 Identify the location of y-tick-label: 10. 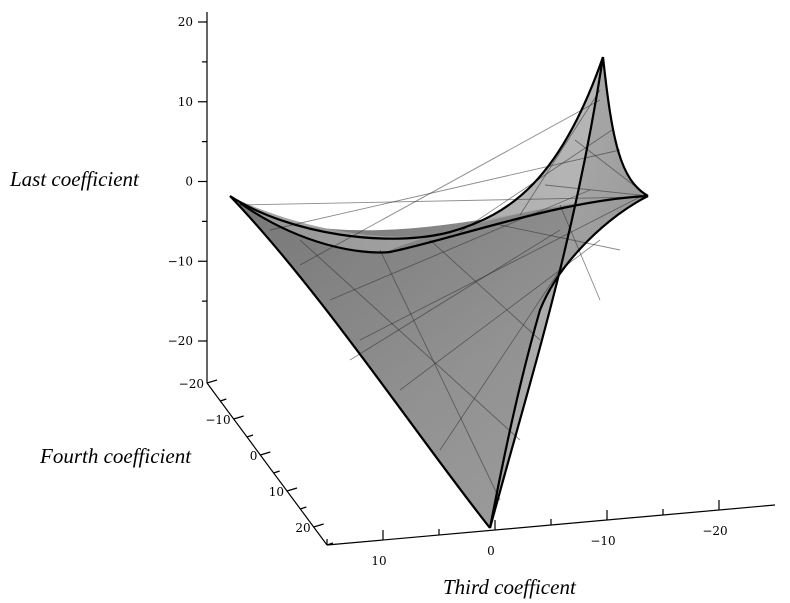
(276, 492).